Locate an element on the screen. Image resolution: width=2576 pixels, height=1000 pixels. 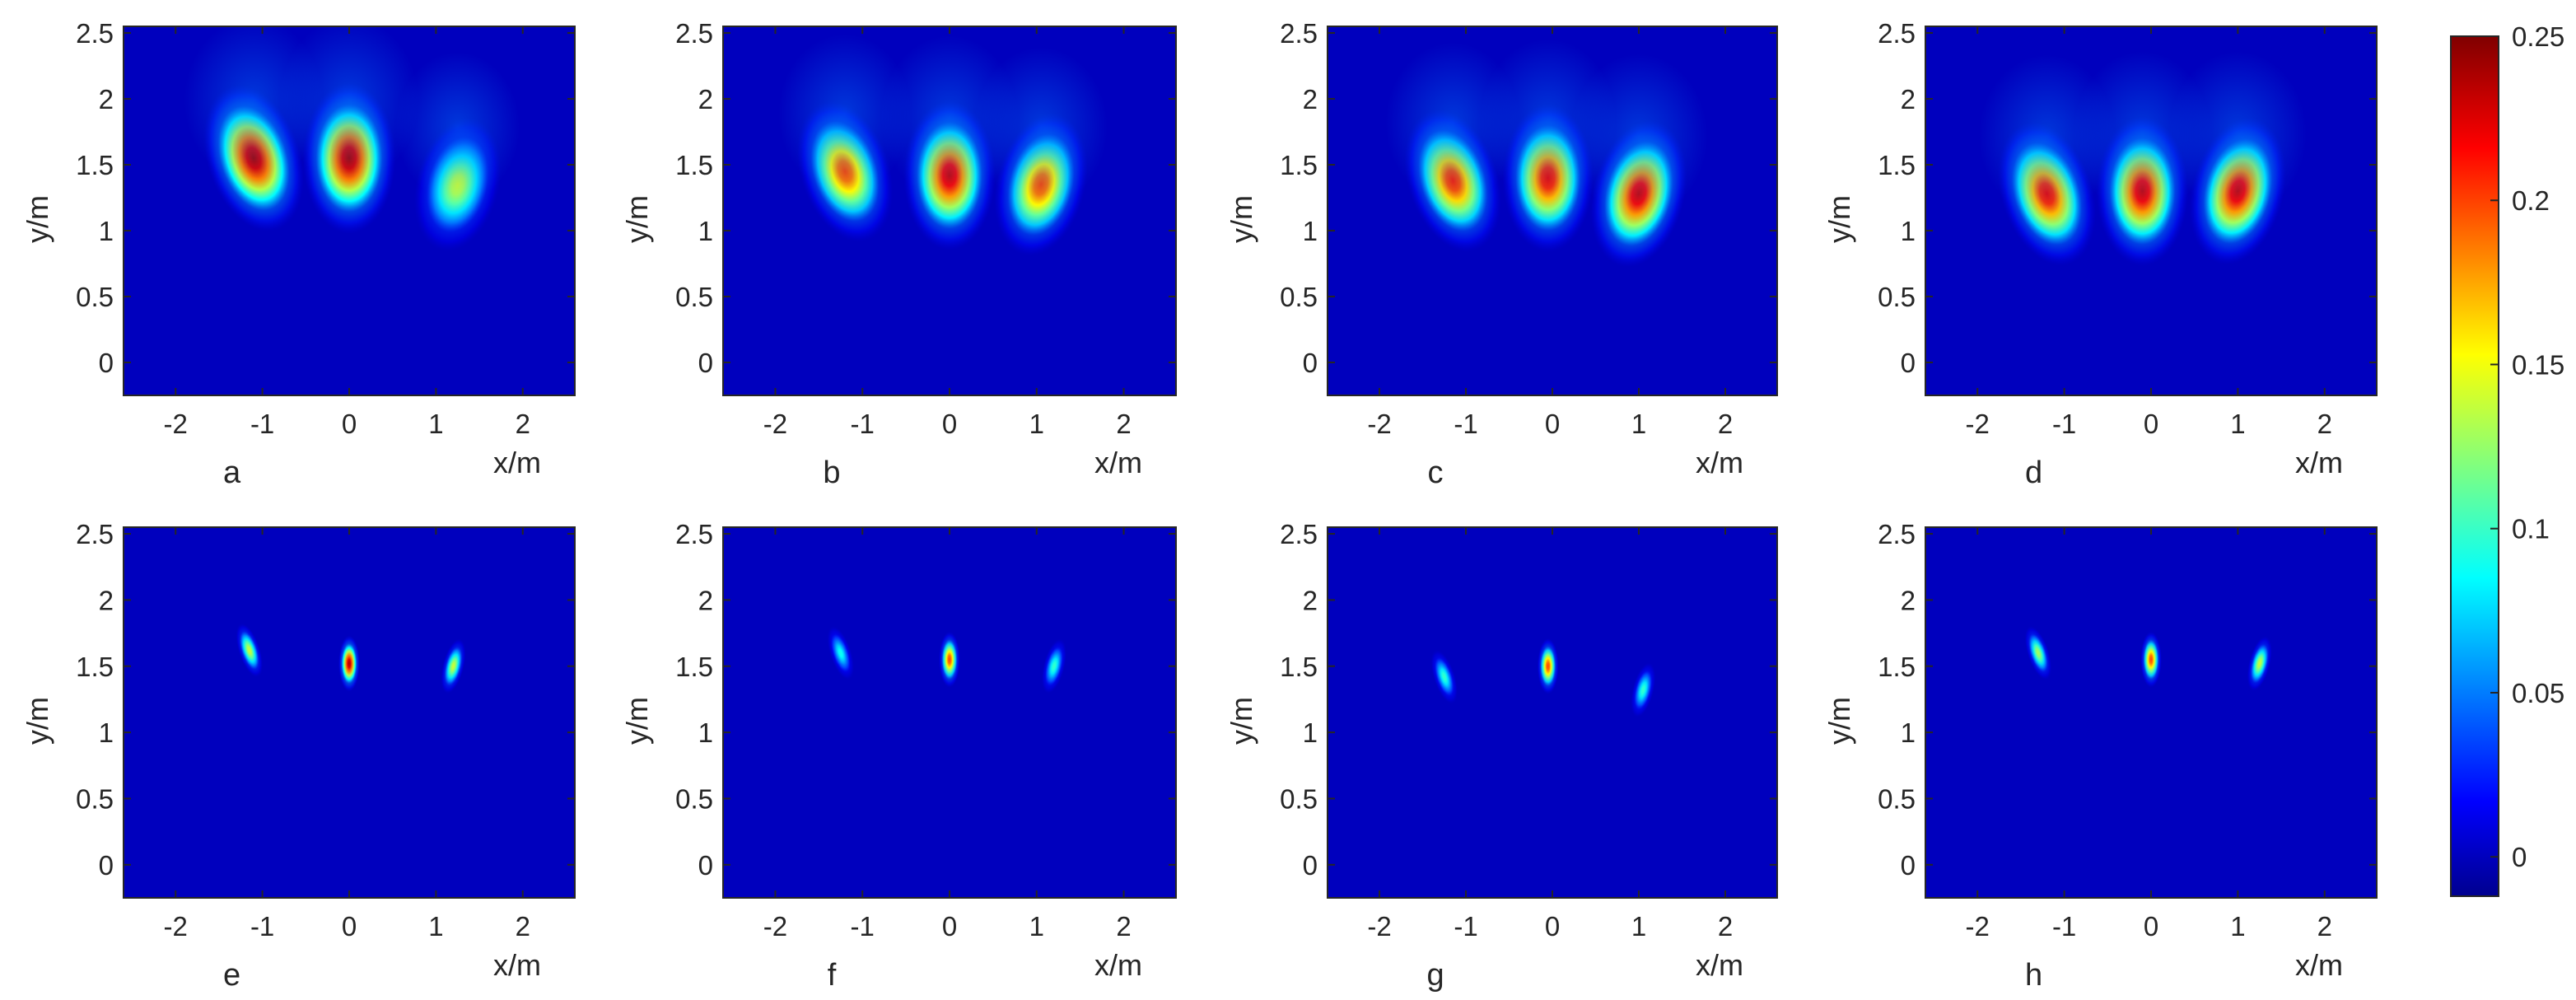
panel-label: e is located at coordinates (231, 976).